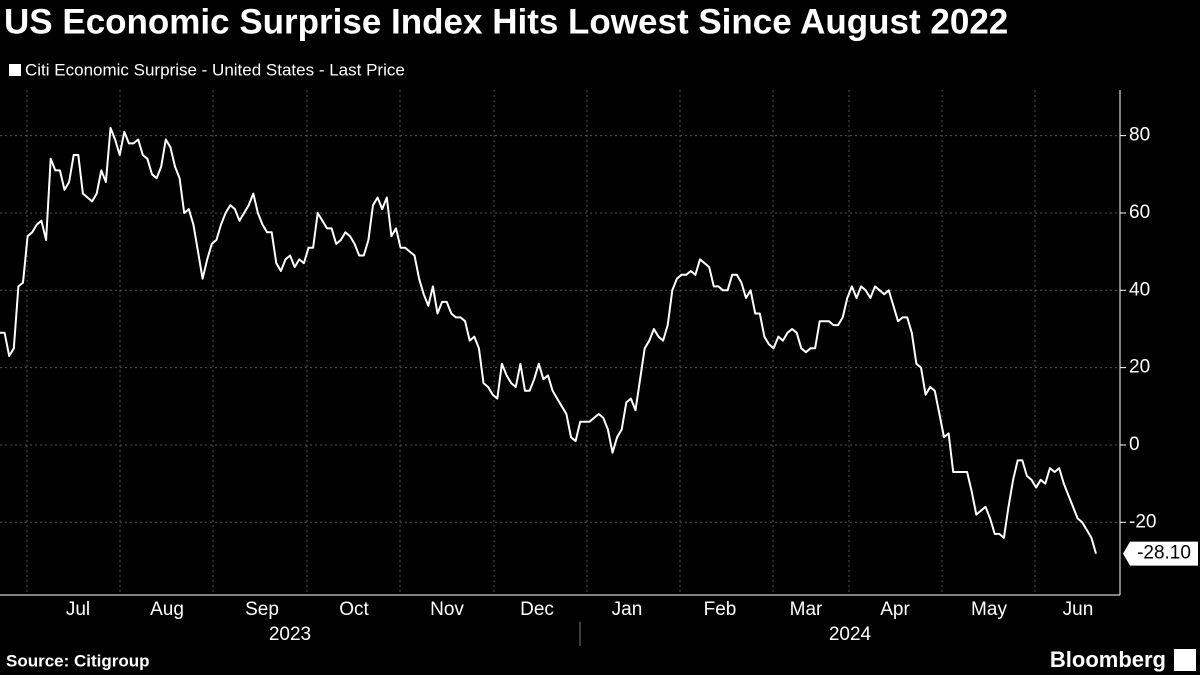 This screenshot has height=675, width=1200. I want to click on brand: Bloomberg, so click(1108, 659).